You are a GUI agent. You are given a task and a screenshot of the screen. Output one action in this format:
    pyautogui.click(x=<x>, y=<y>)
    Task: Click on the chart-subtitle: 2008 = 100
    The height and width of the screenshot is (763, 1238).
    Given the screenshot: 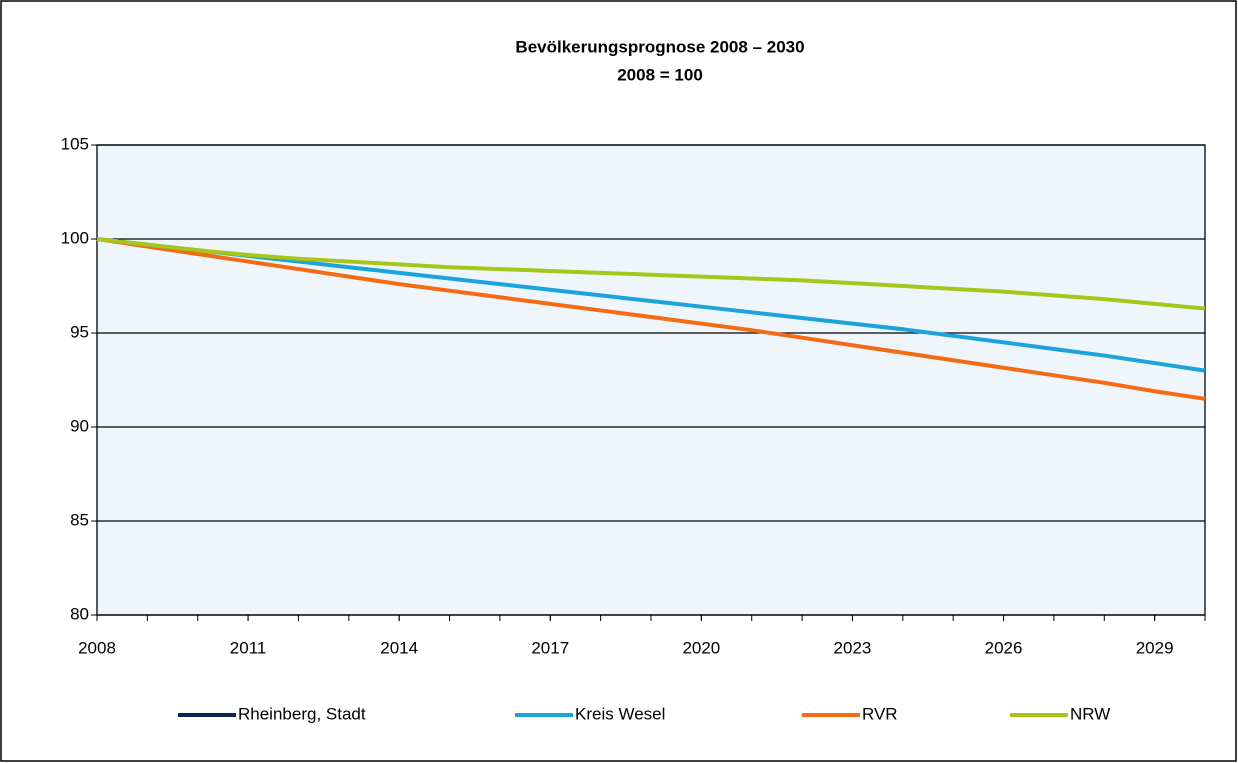 What is the action you would take?
    pyautogui.click(x=660, y=74)
    